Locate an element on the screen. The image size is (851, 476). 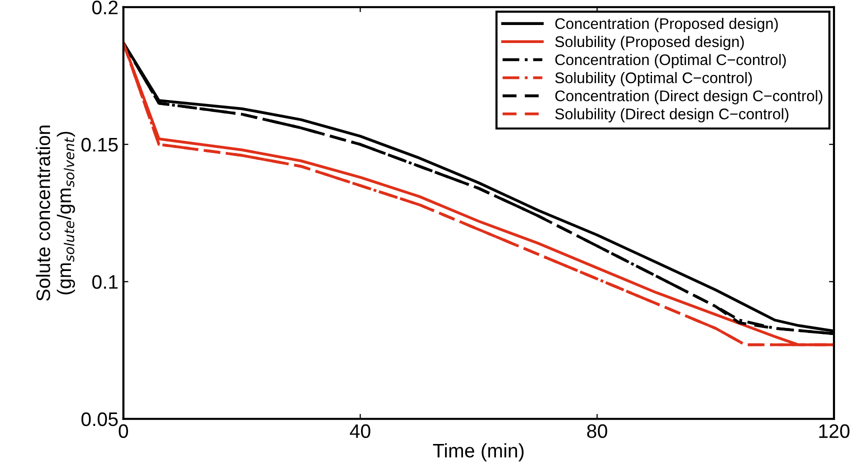
legend-label: Concentration (Direct design C−control) is located at coordinates (688, 97).